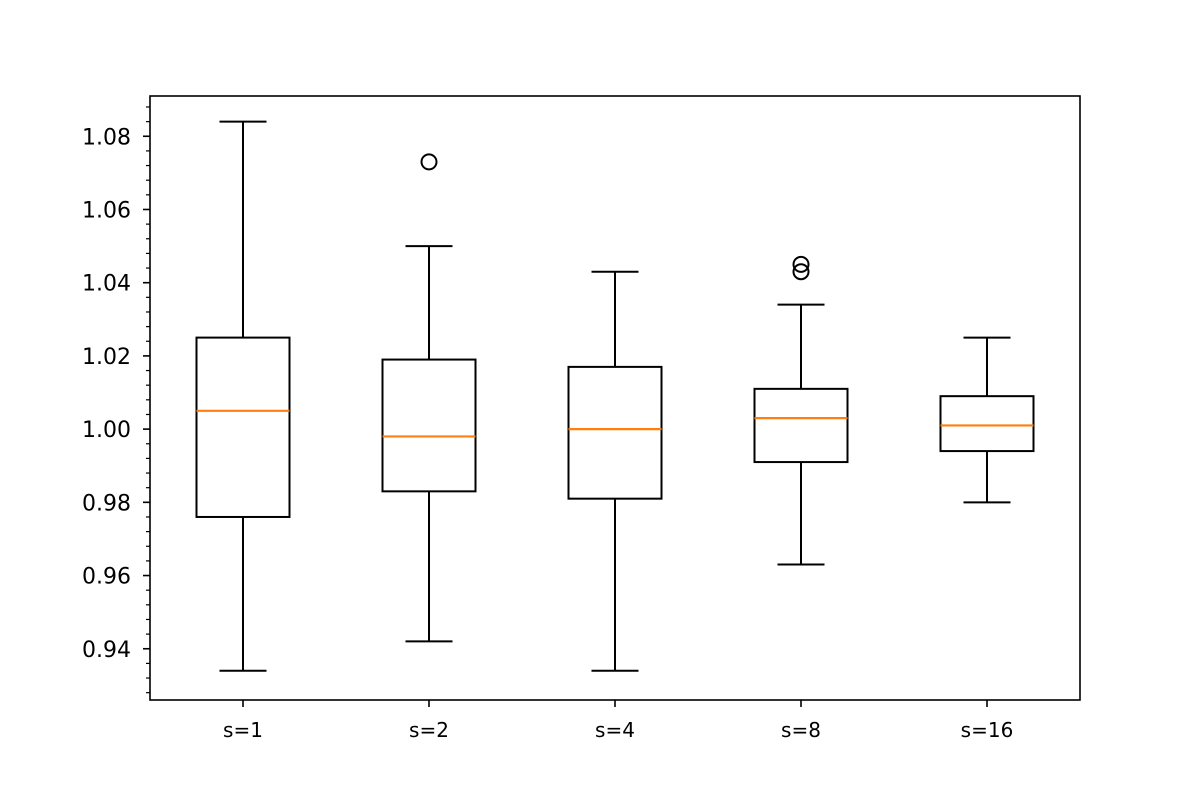 The image size is (1200, 800). I want to click on y-tick-label: 0.94, so click(106, 650).